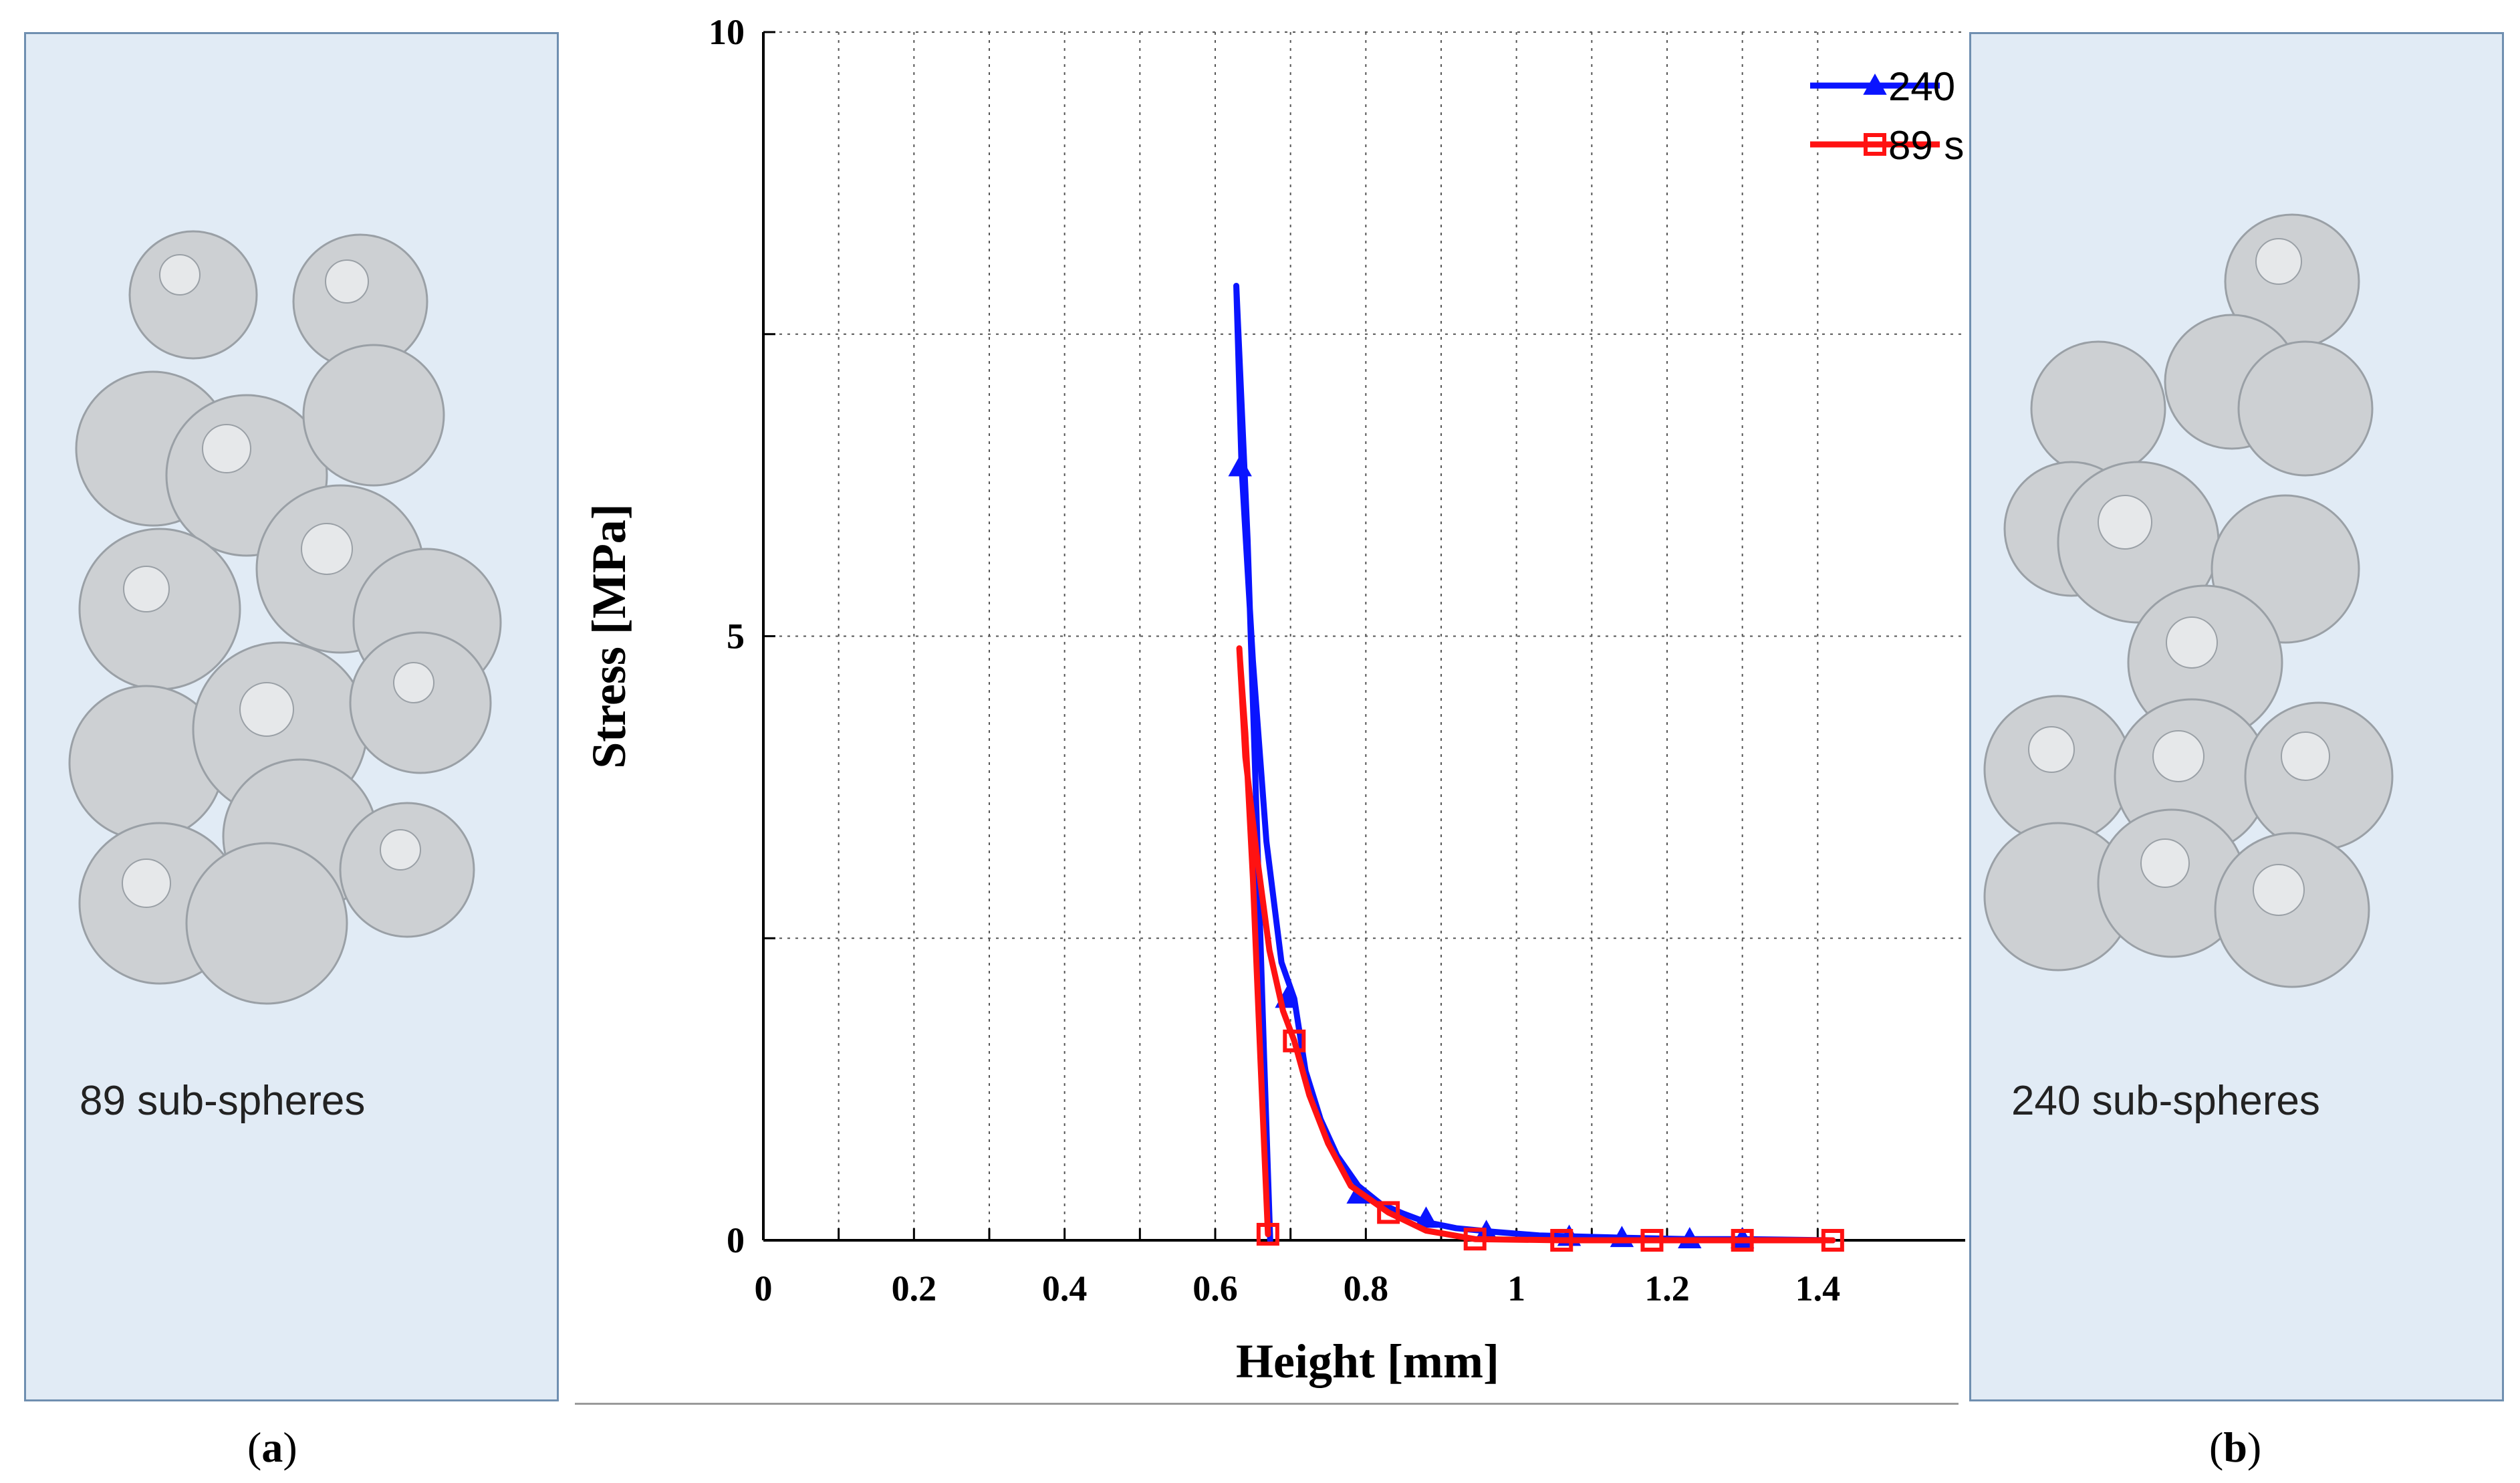 This screenshot has width=2520, height=1483. Describe the element at coordinates (1516, 1288) in the screenshot. I see `x-tick-label: 1` at that location.